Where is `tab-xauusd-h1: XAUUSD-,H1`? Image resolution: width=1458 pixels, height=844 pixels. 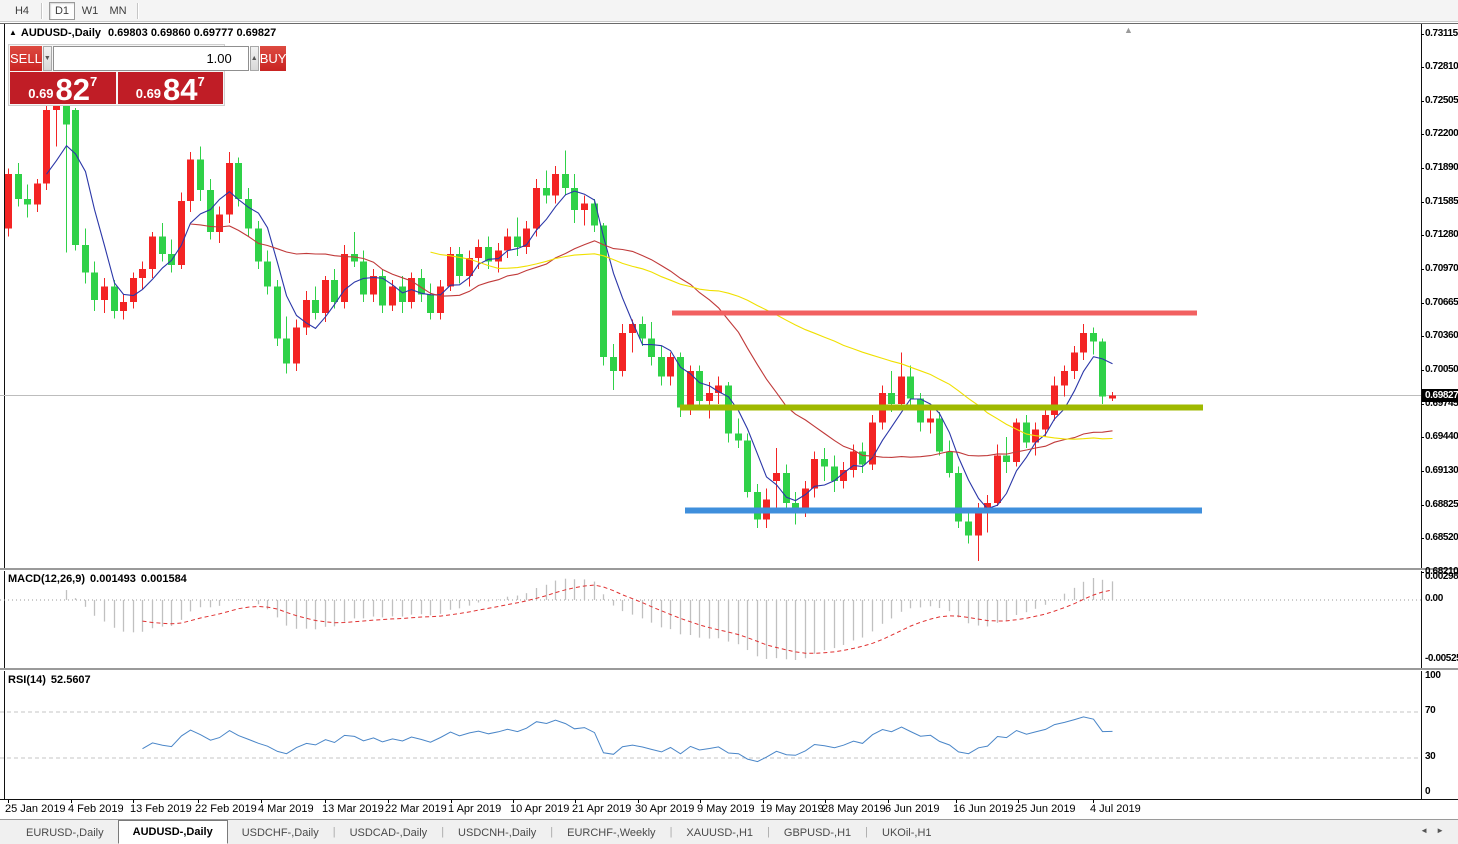
tab-xauusd-h1: XAUUSD-,H1 is located at coordinates (720, 833).